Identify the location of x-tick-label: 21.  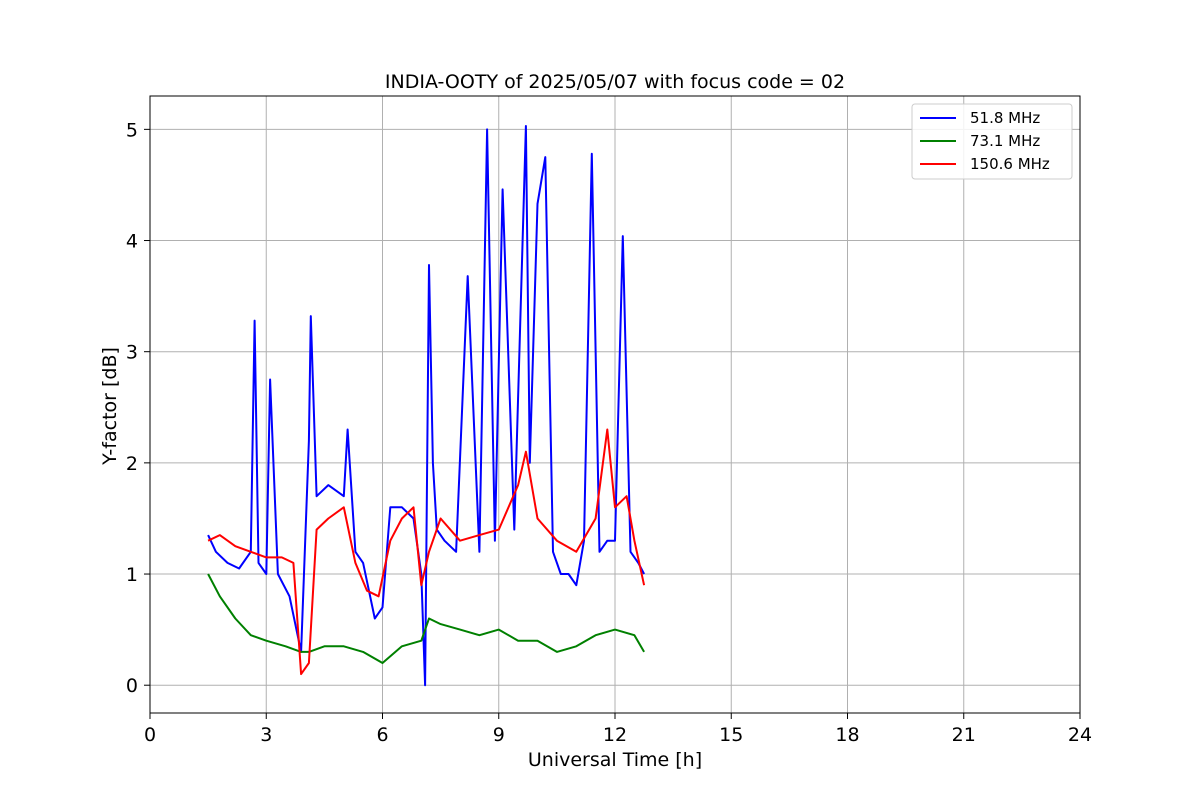
(964, 735).